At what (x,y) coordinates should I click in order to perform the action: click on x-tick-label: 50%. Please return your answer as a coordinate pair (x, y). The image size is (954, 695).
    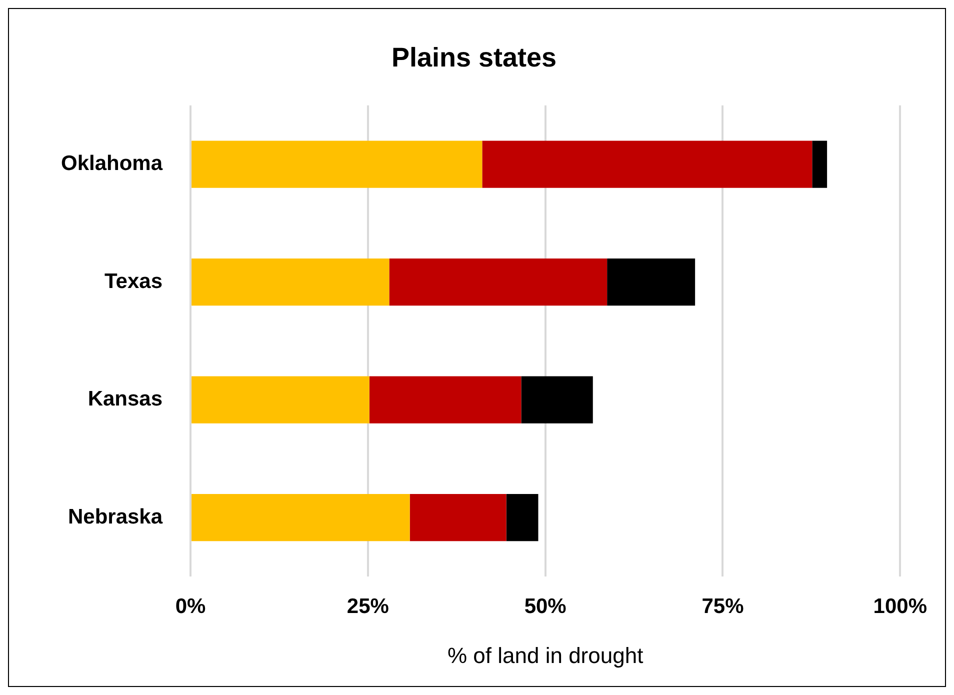
    Looking at the image, I should click on (545, 606).